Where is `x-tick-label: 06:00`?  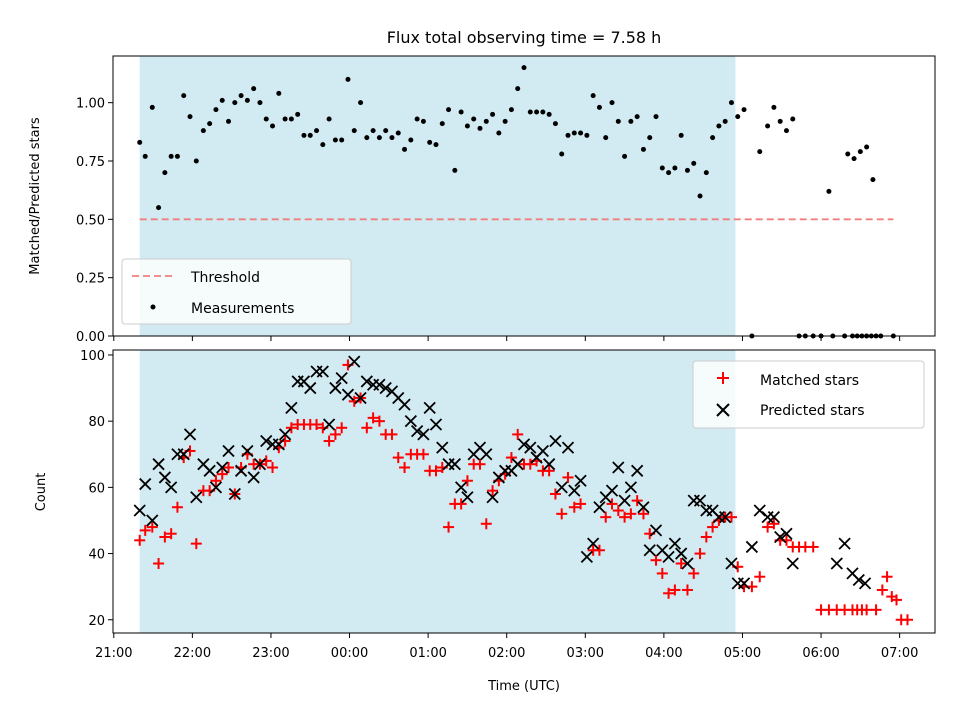
x-tick-label: 06:00 is located at coordinates (820, 653).